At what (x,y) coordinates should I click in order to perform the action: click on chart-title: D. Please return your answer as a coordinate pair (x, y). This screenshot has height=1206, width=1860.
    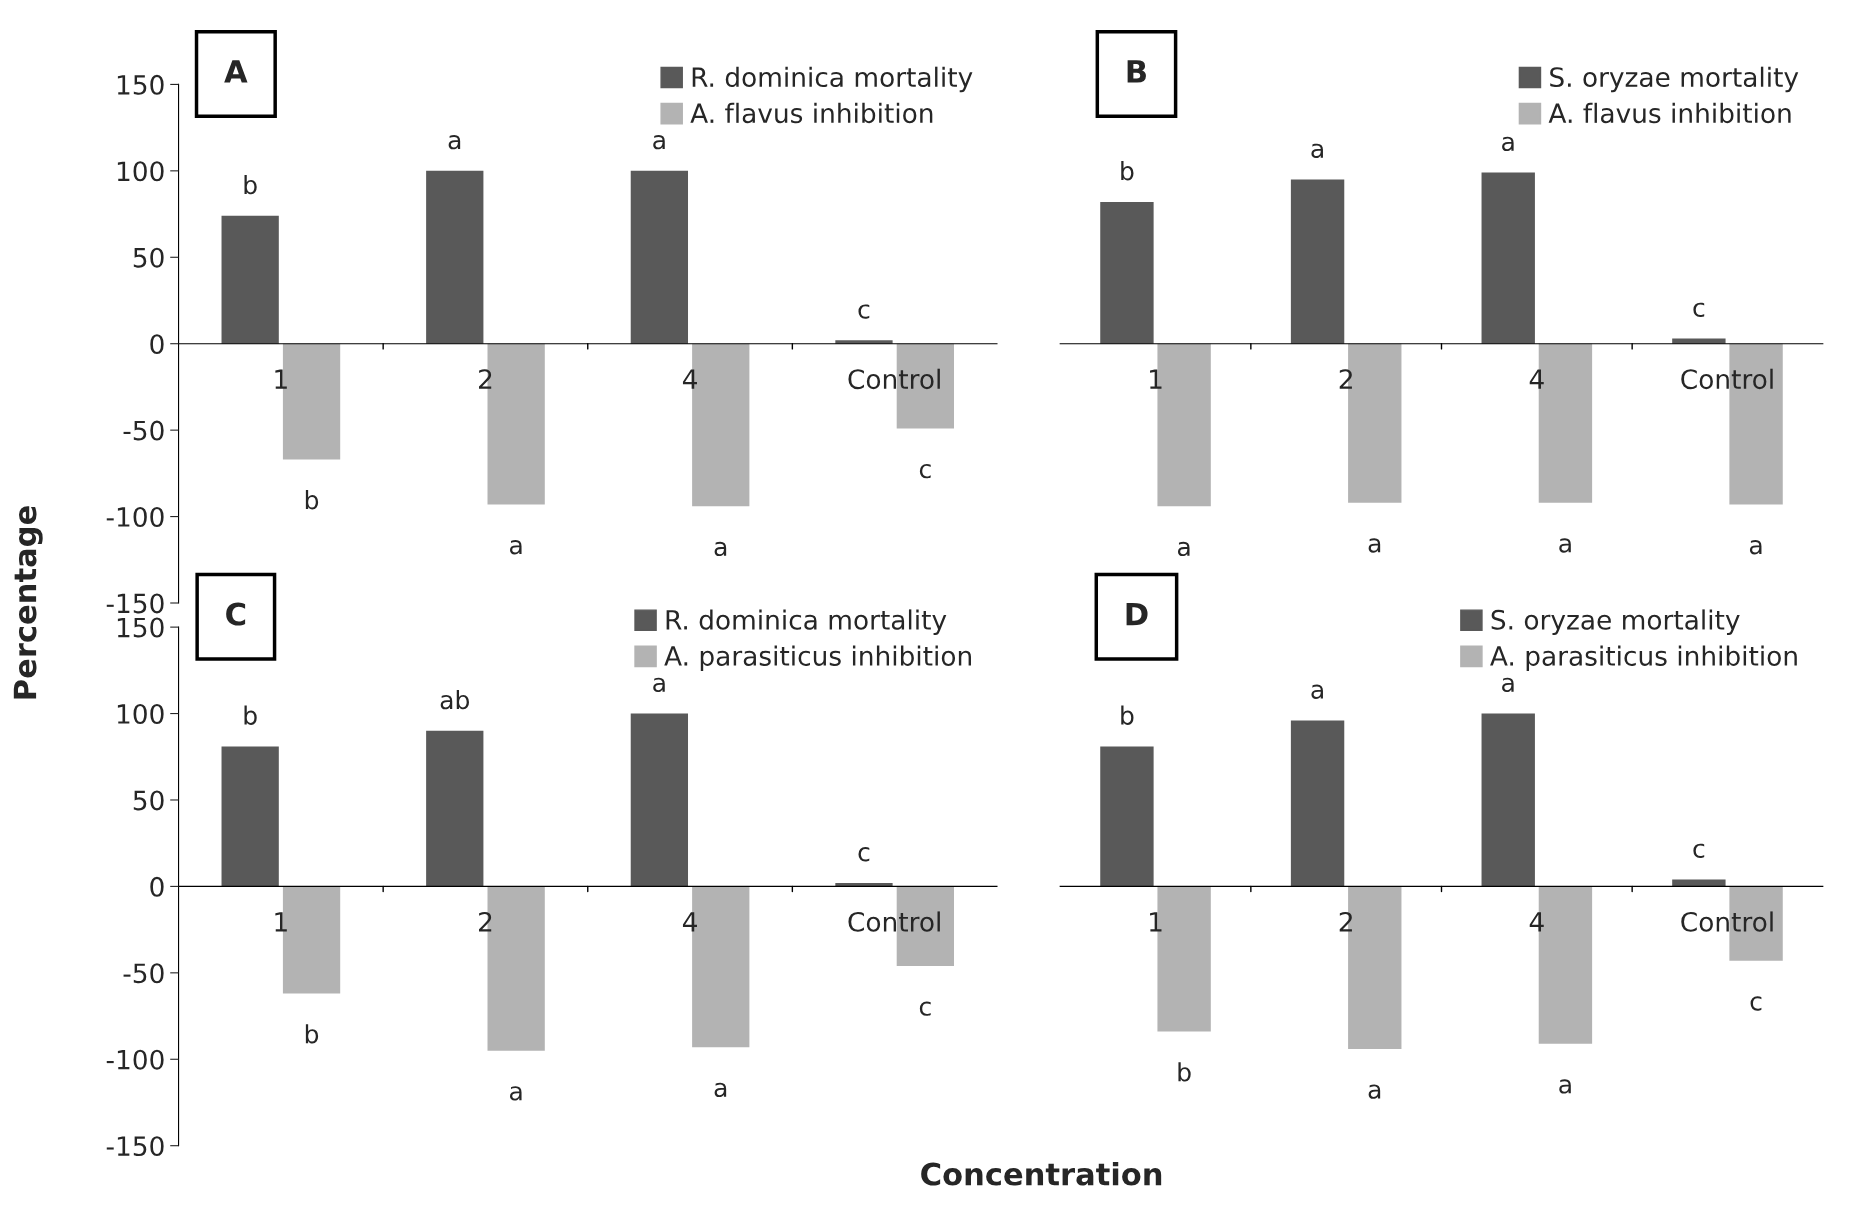
    Looking at the image, I should click on (1137, 614).